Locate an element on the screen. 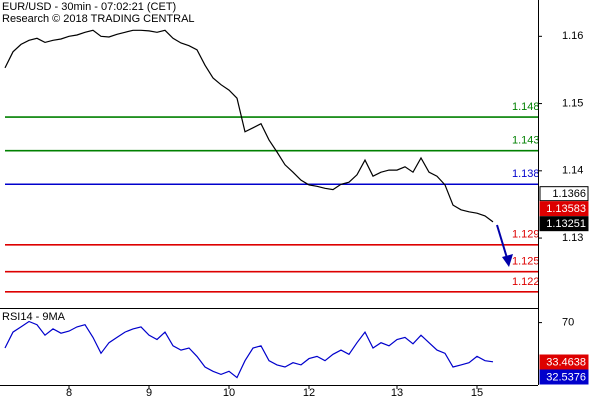 The image size is (590, 400). x-tick-label: 8 is located at coordinates (69, 393).